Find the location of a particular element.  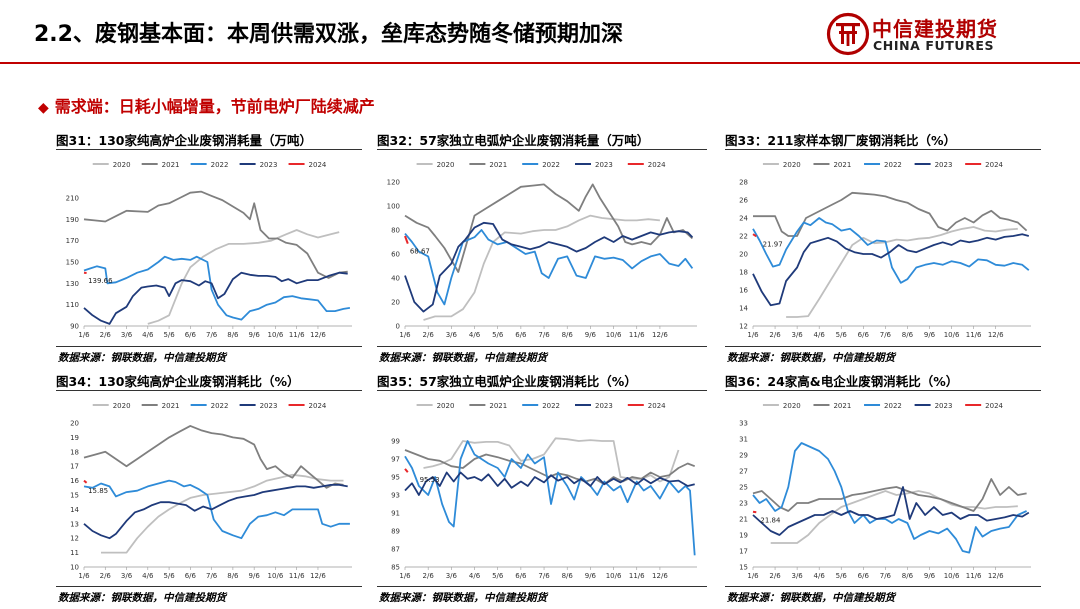

chart-bottom-rule is located at coordinates (883, 586).